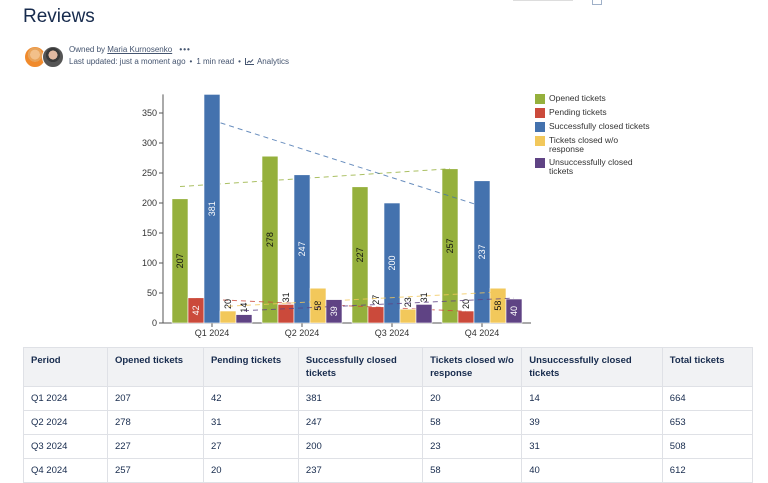  I want to click on legend-item: Pending tickets, so click(595, 113).